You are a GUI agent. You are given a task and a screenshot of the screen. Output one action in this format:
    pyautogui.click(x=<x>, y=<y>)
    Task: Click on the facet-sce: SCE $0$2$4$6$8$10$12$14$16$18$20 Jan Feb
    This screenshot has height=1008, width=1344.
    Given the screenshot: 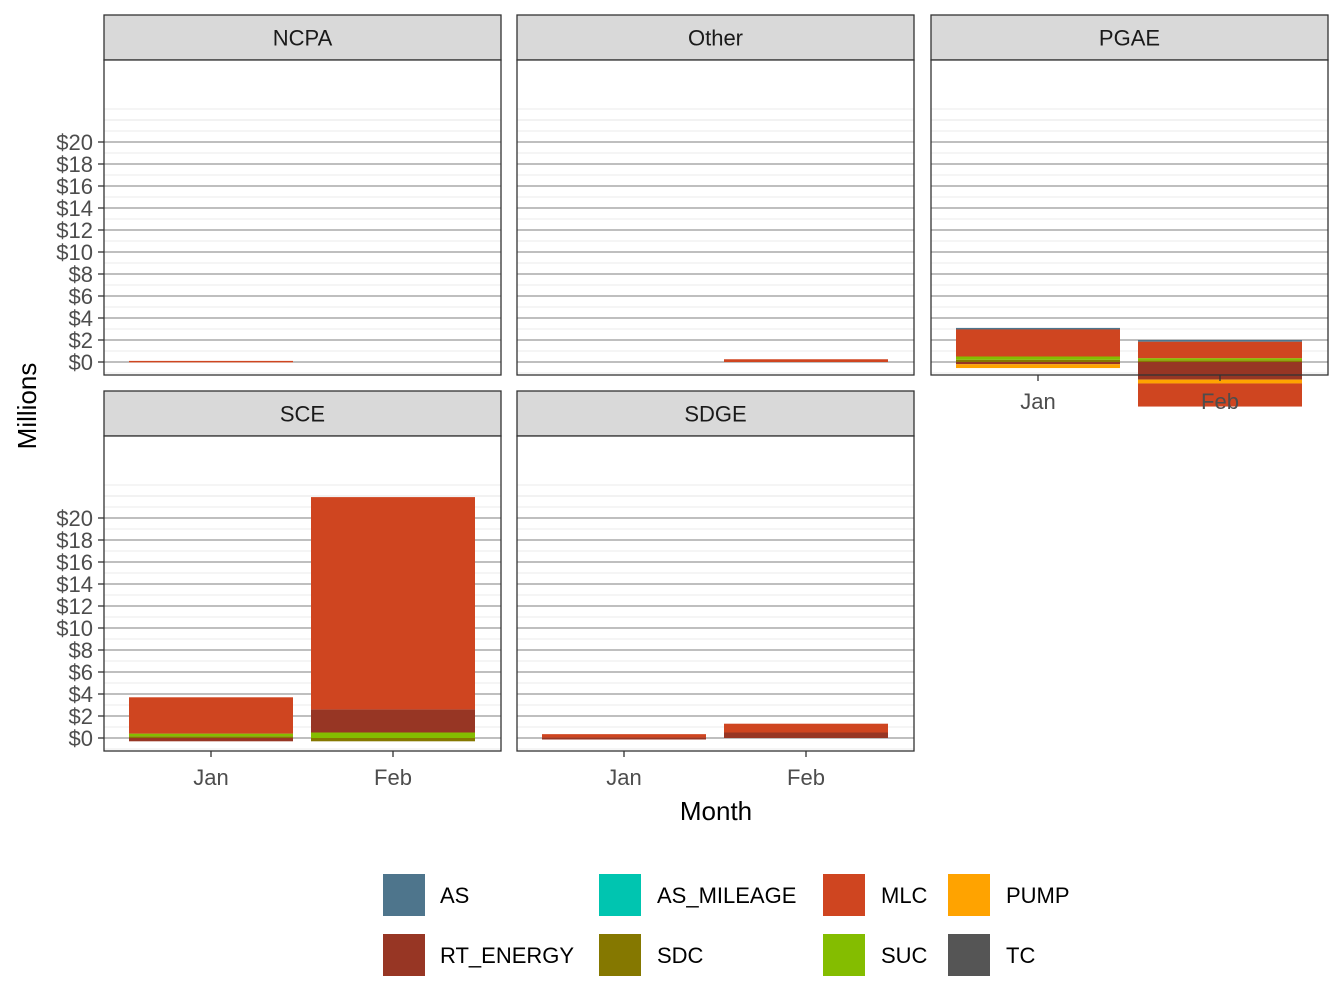 What is the action you would take?
    pyautogui.click(x=279, y=590)
    